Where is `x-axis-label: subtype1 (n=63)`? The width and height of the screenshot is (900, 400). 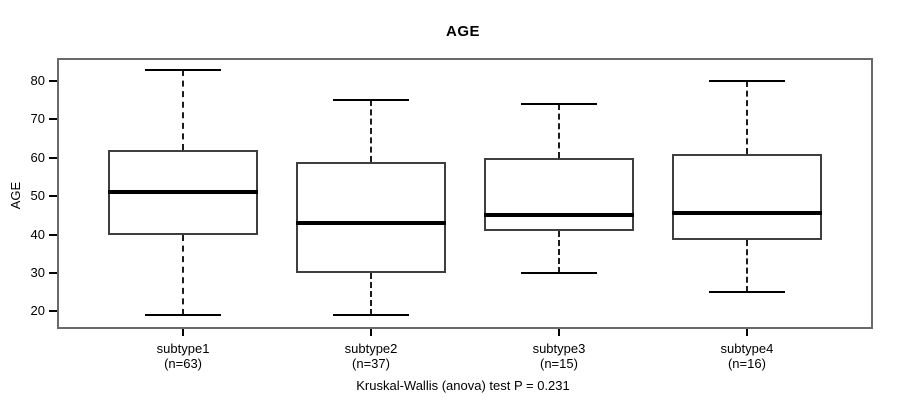
x-axis-label: subtype1 (n=63) is located at coordinates (183, 356).